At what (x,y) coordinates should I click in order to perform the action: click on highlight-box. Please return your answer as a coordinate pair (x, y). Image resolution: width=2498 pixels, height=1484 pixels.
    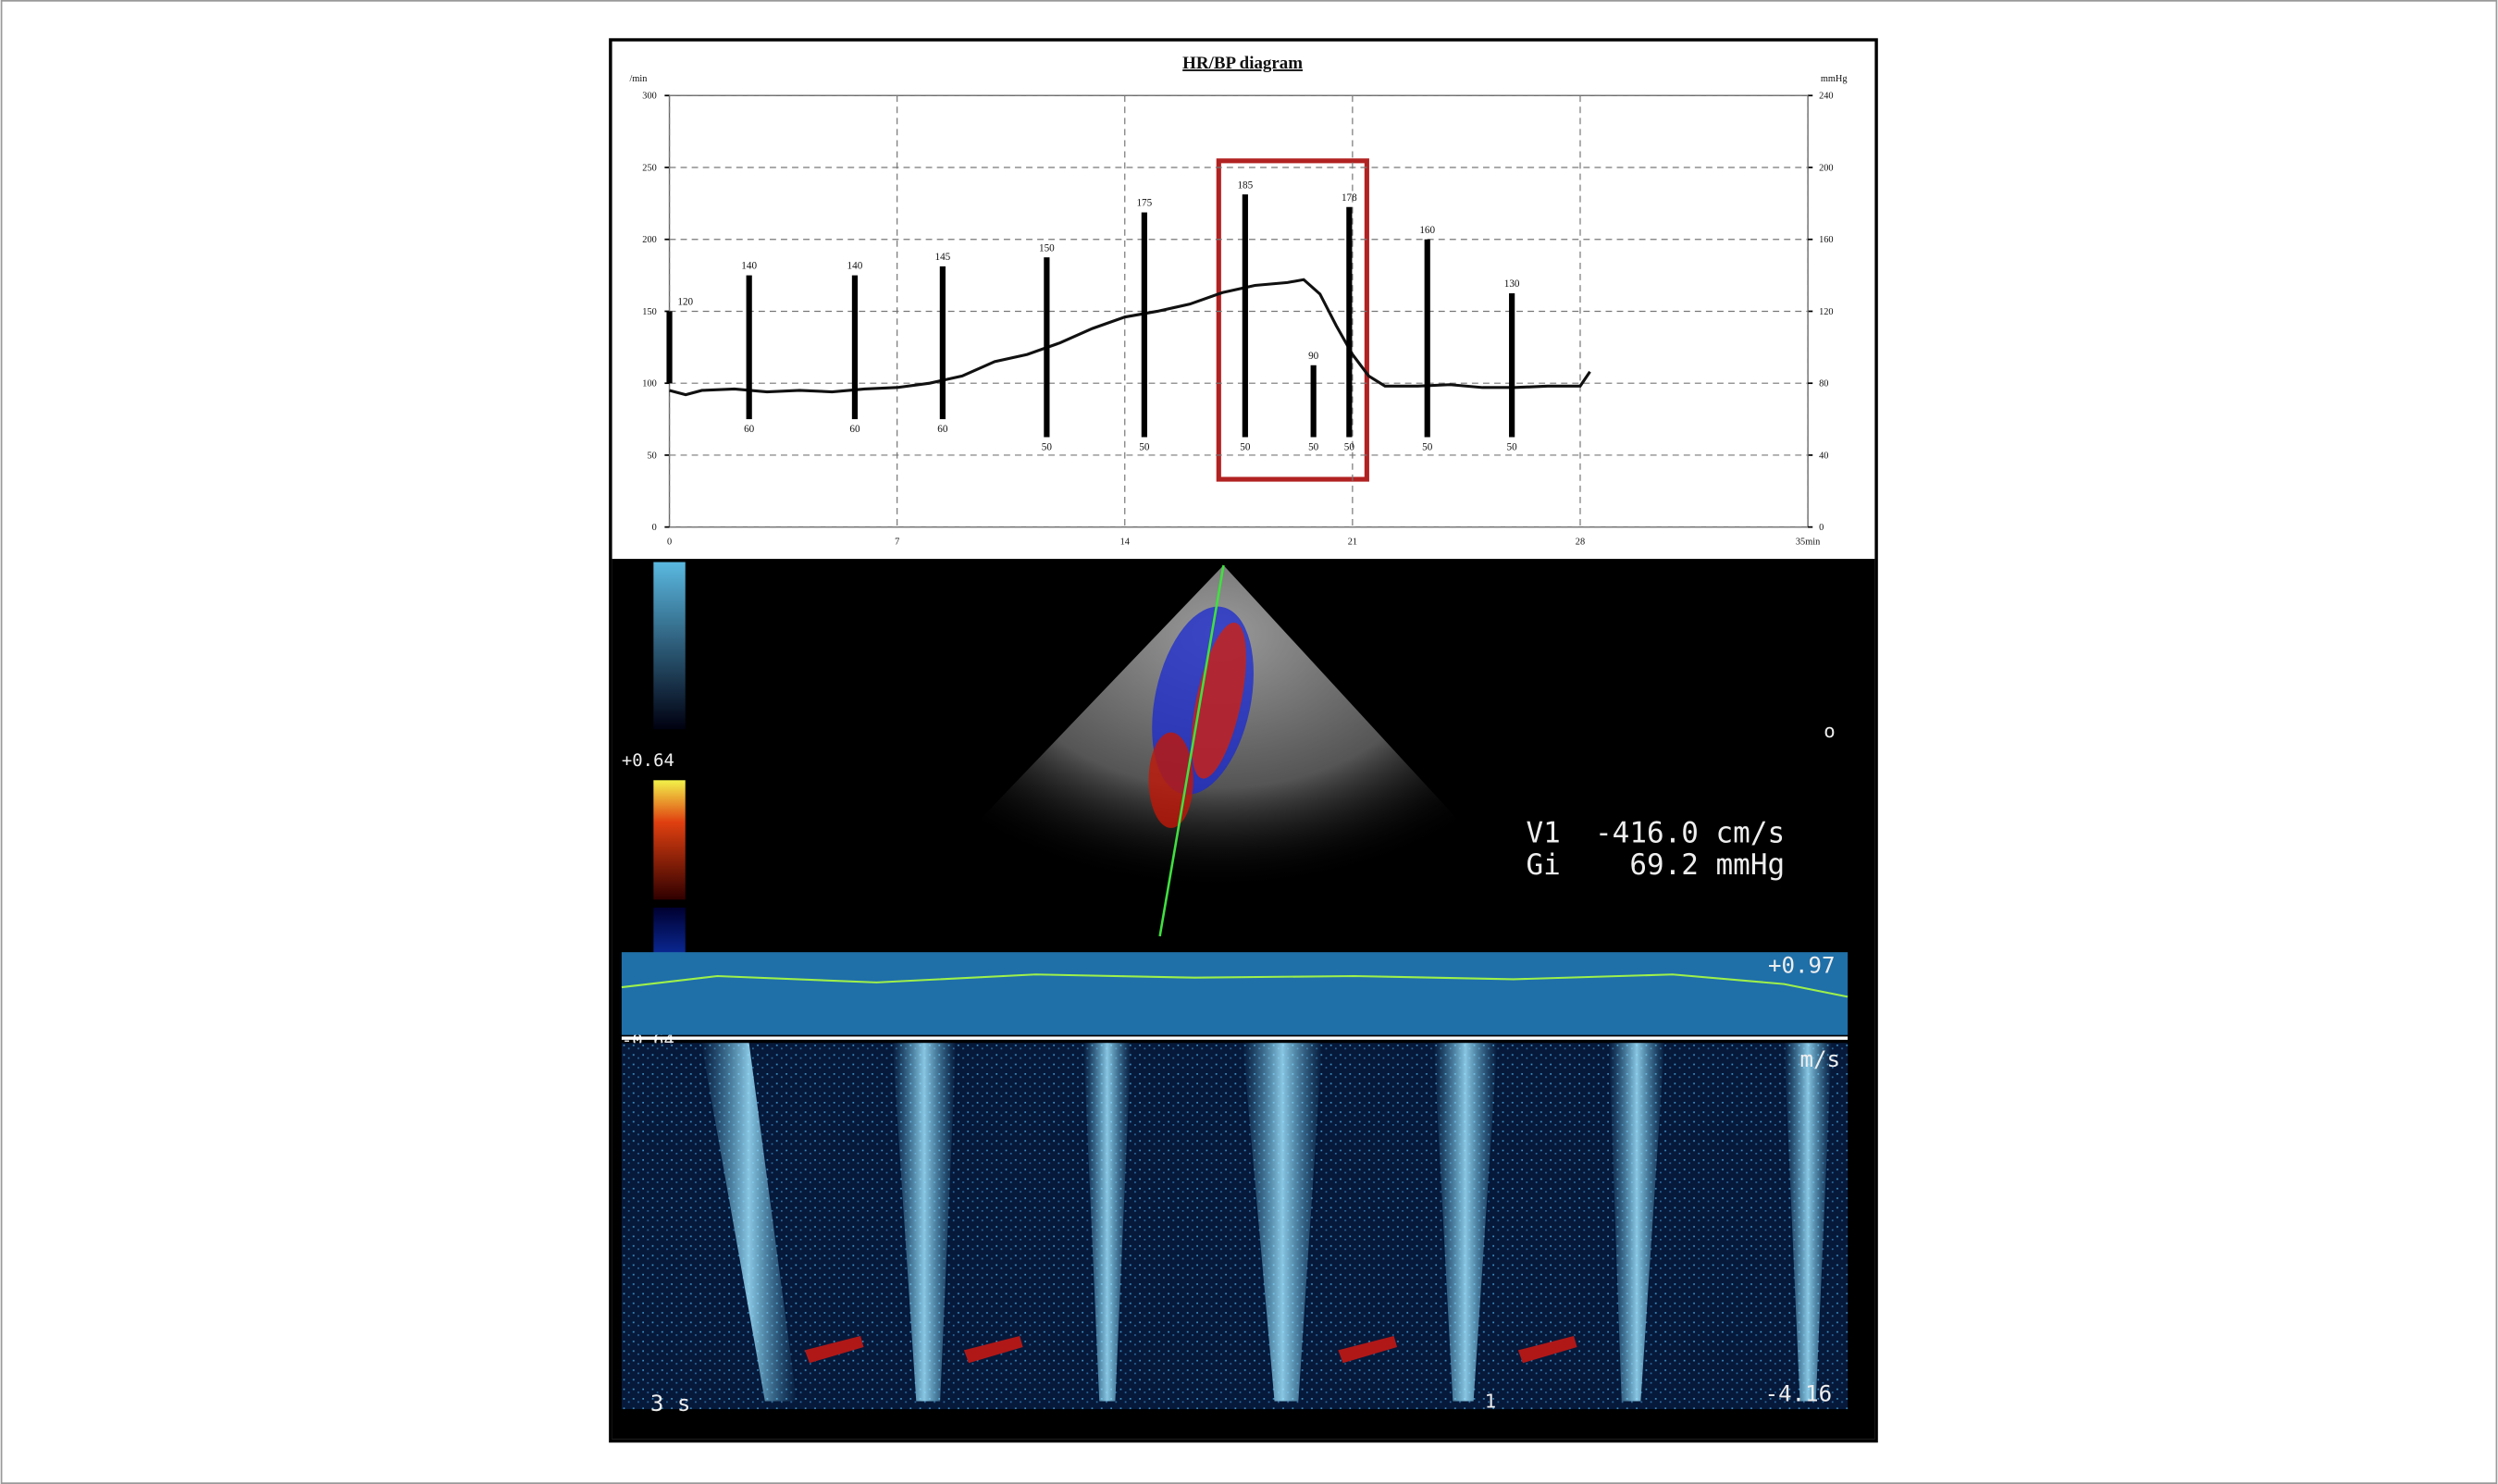
    Looking at the image, I should click on (1293, 320).